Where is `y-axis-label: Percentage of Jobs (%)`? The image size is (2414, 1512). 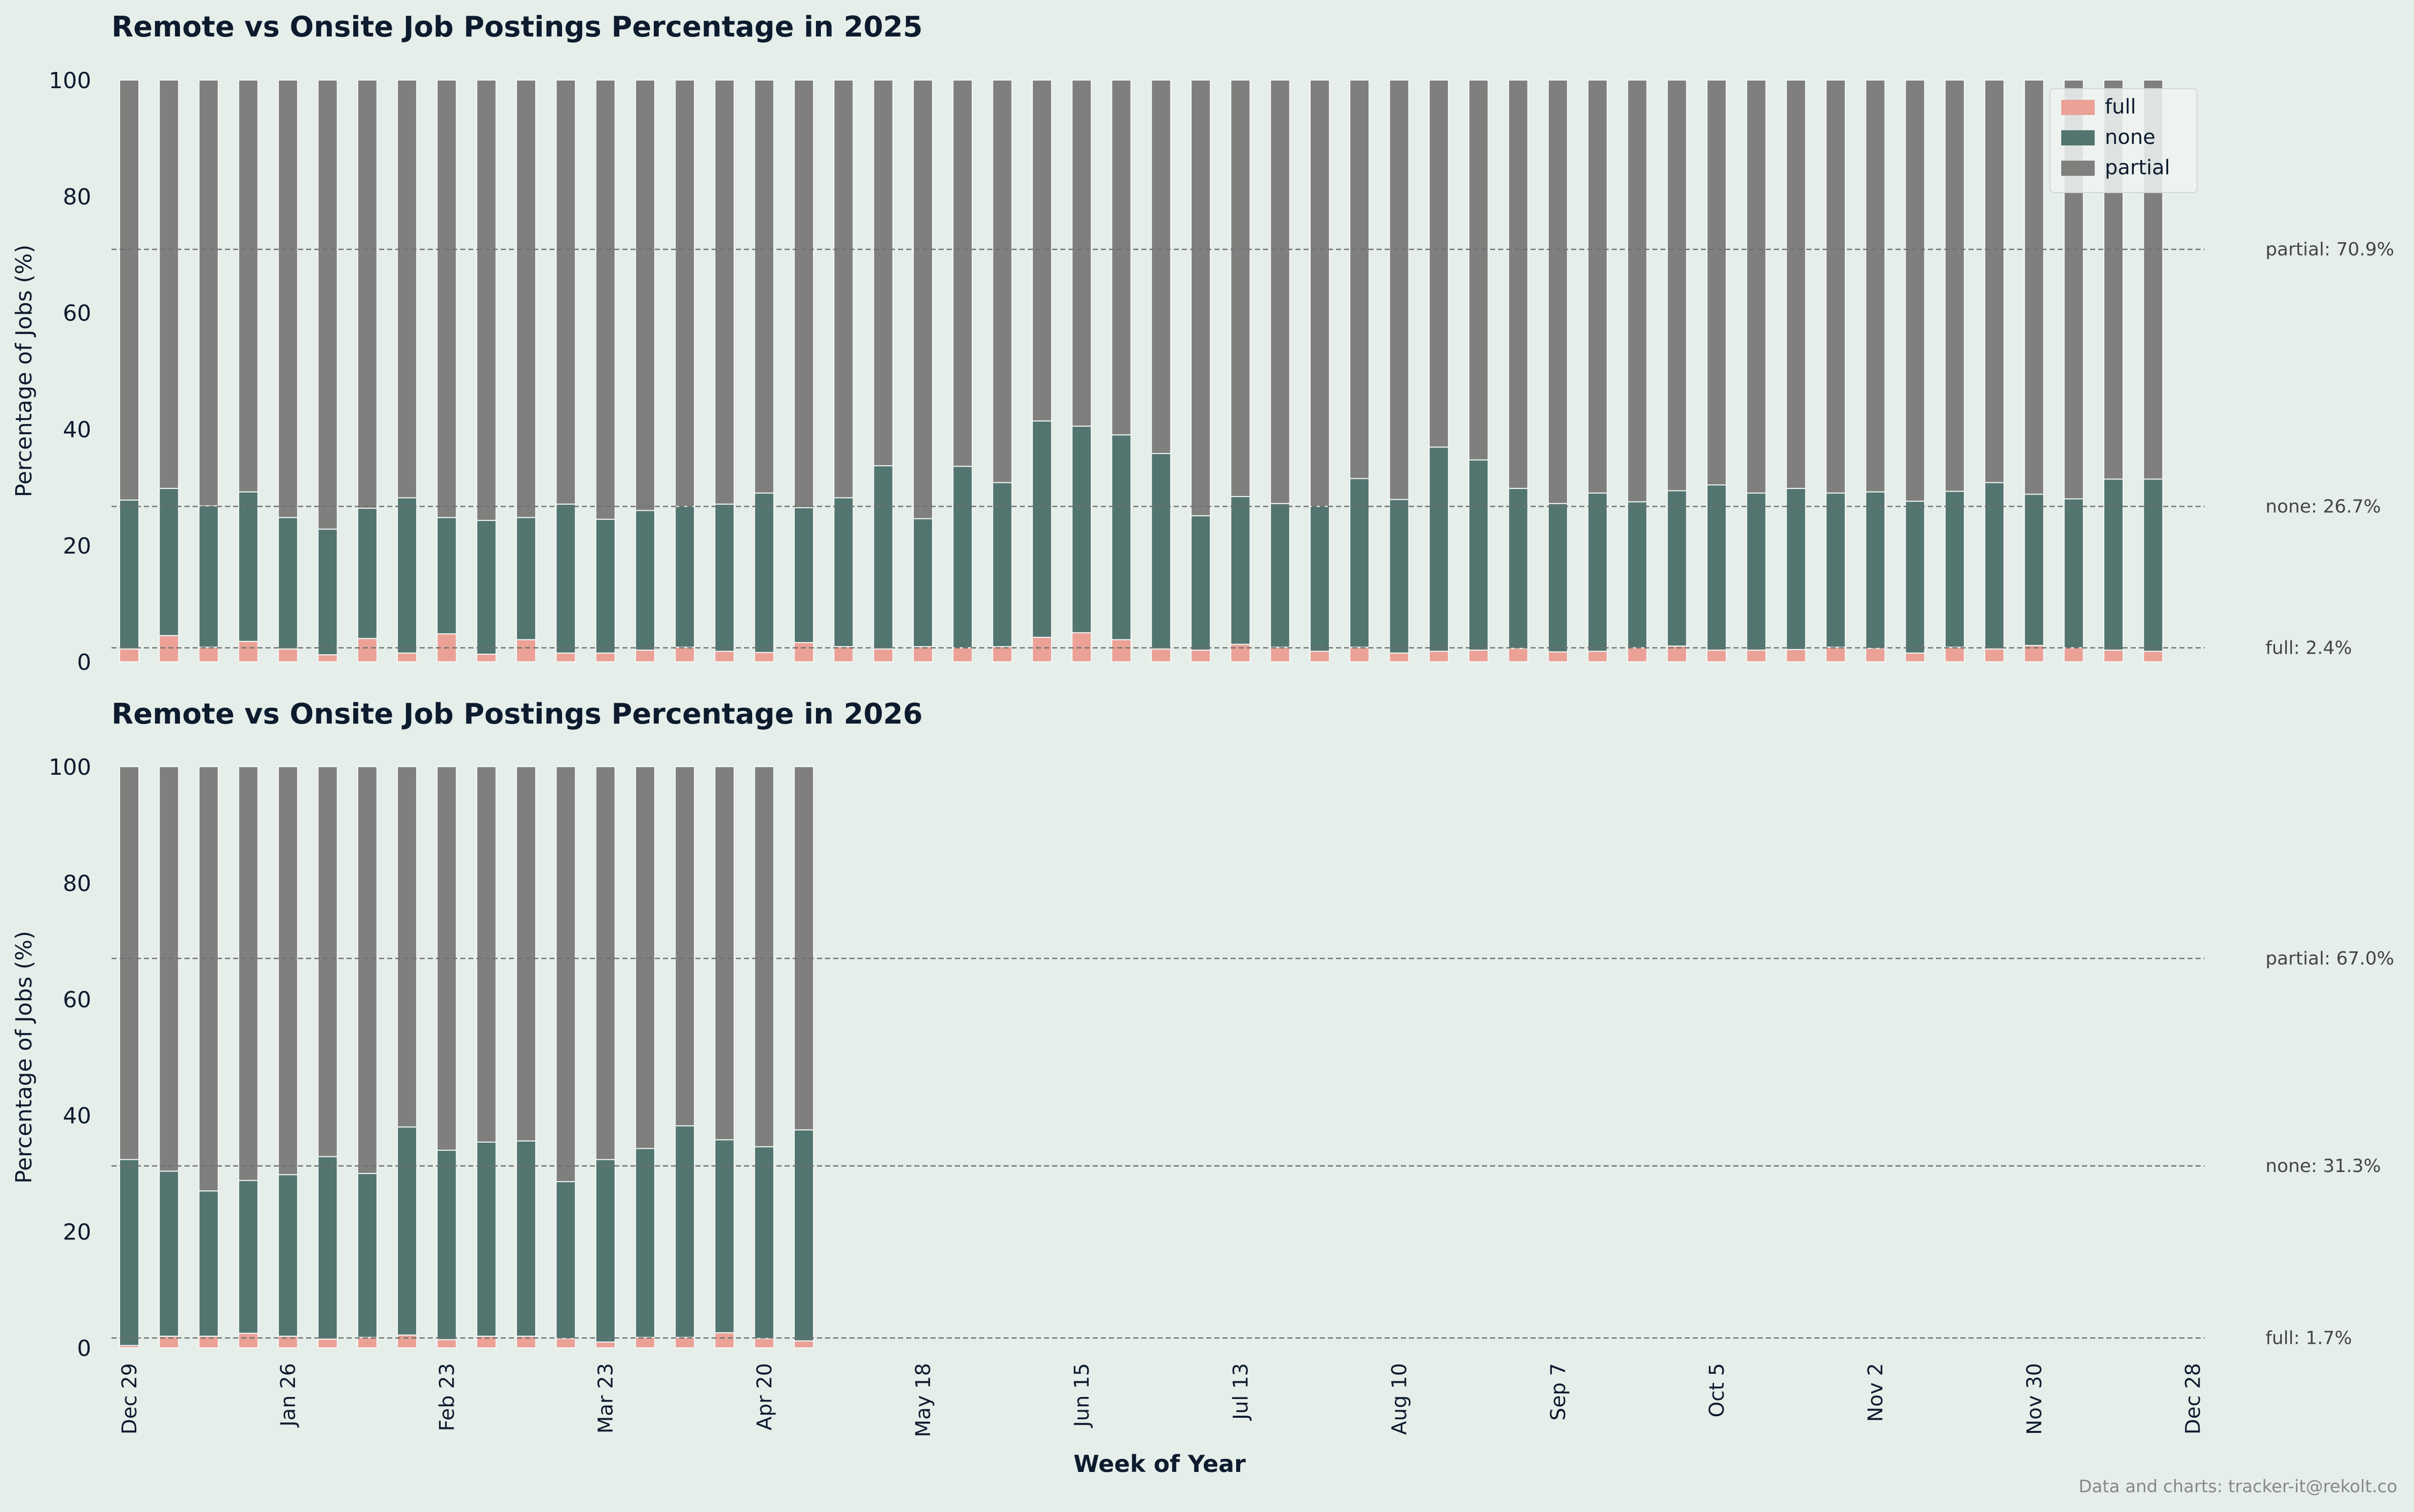
y-axis-label: Percentage of Jobs (%) is located at coordinates (24, 371).